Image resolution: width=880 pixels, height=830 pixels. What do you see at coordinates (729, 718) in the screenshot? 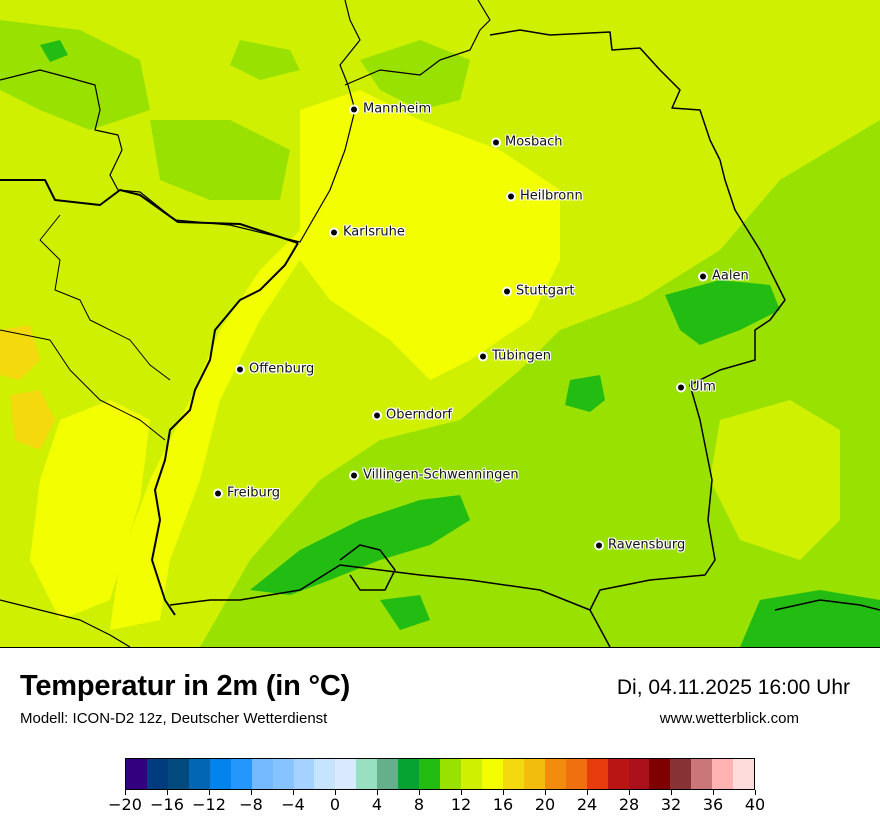
I see `website-credit: www.wetterblick.com` at bounding box center [729, 718].